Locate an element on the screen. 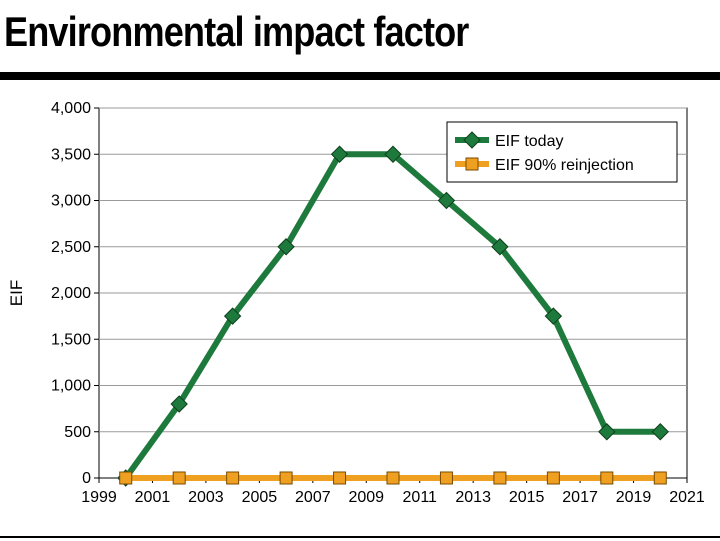 Image resolution: width=720 pixels, height=541 pixels. legend: EIF today EIF 90% reinjection is located at coordinates (562, 152).